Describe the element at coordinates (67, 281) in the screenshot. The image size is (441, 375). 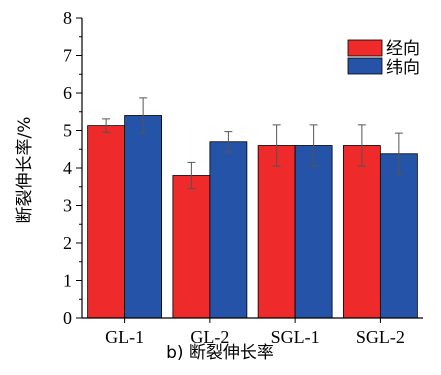
I see `y-tick-label: 1` at that location.